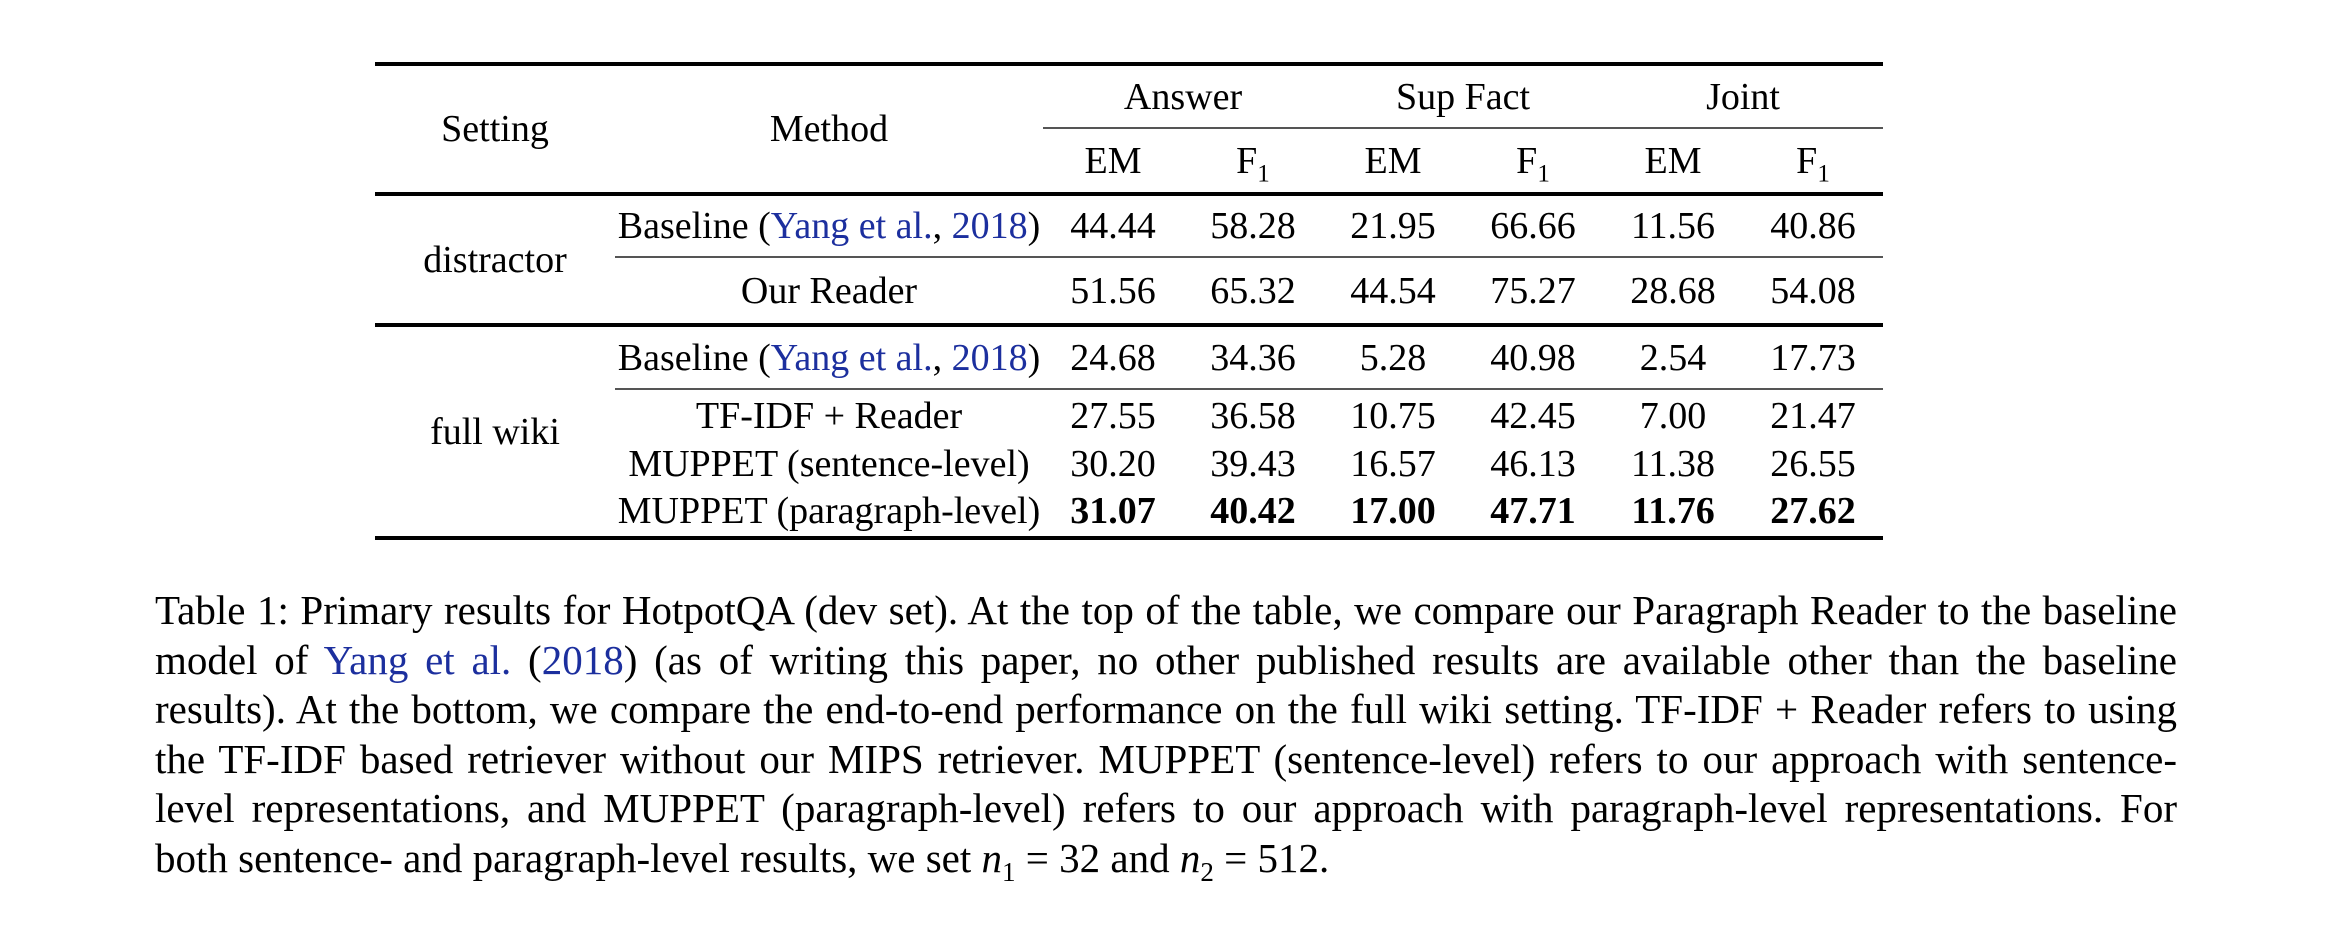  What do you see at coordinates (1113, 226) in the screenshot?
I see `score-cell: 44.44` at bounding box center [1113, 226].